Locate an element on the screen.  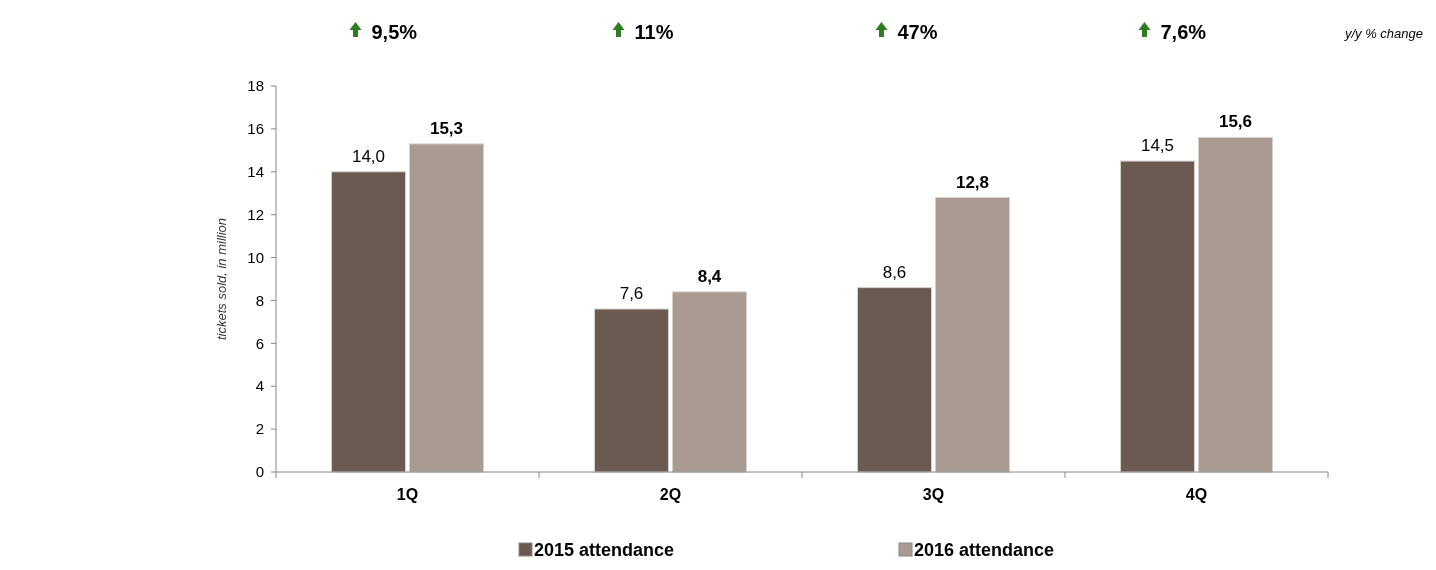
text: 9,5% is located at coordinates (394, 32).